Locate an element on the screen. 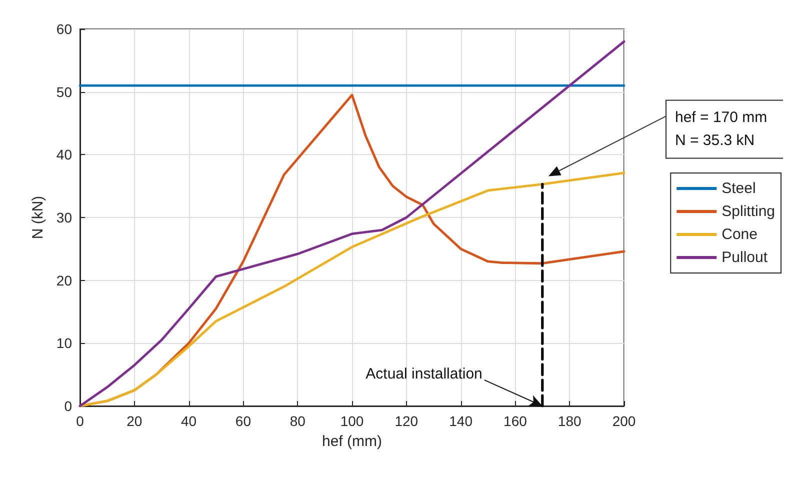 The width and height of the screenshot is (791, 477). y-tick-label: 60 is located at coordinates (64, 29).